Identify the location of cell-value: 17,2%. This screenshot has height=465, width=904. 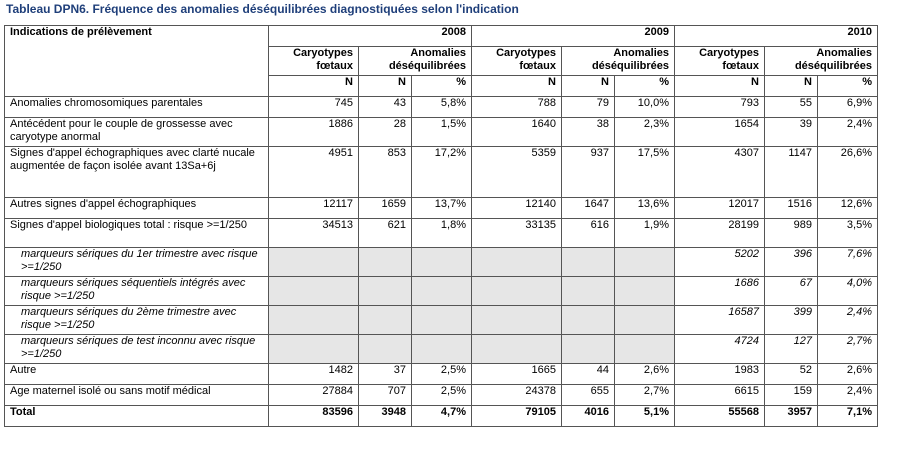
(441, 172).